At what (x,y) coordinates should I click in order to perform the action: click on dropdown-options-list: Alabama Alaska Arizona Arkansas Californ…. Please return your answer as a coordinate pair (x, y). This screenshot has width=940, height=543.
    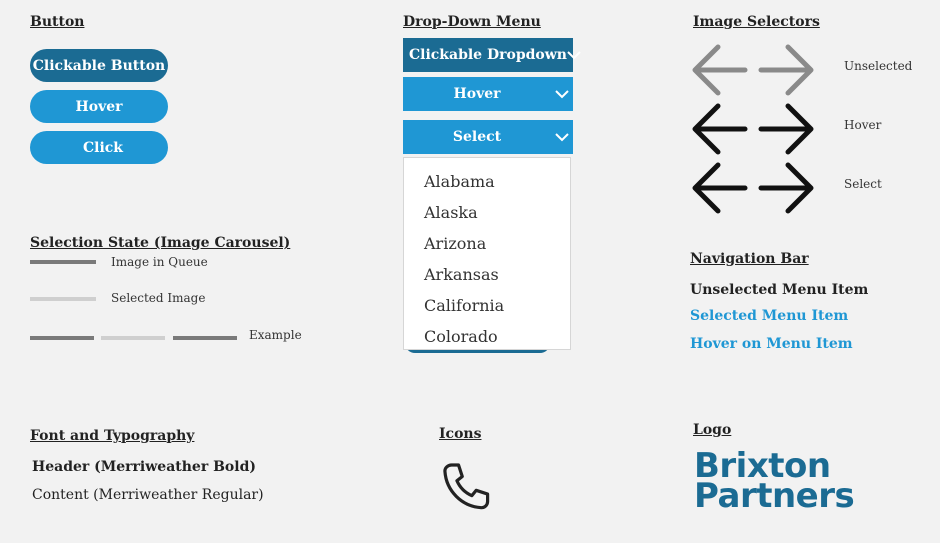
    Looking at the image, I should click on (487, 253).